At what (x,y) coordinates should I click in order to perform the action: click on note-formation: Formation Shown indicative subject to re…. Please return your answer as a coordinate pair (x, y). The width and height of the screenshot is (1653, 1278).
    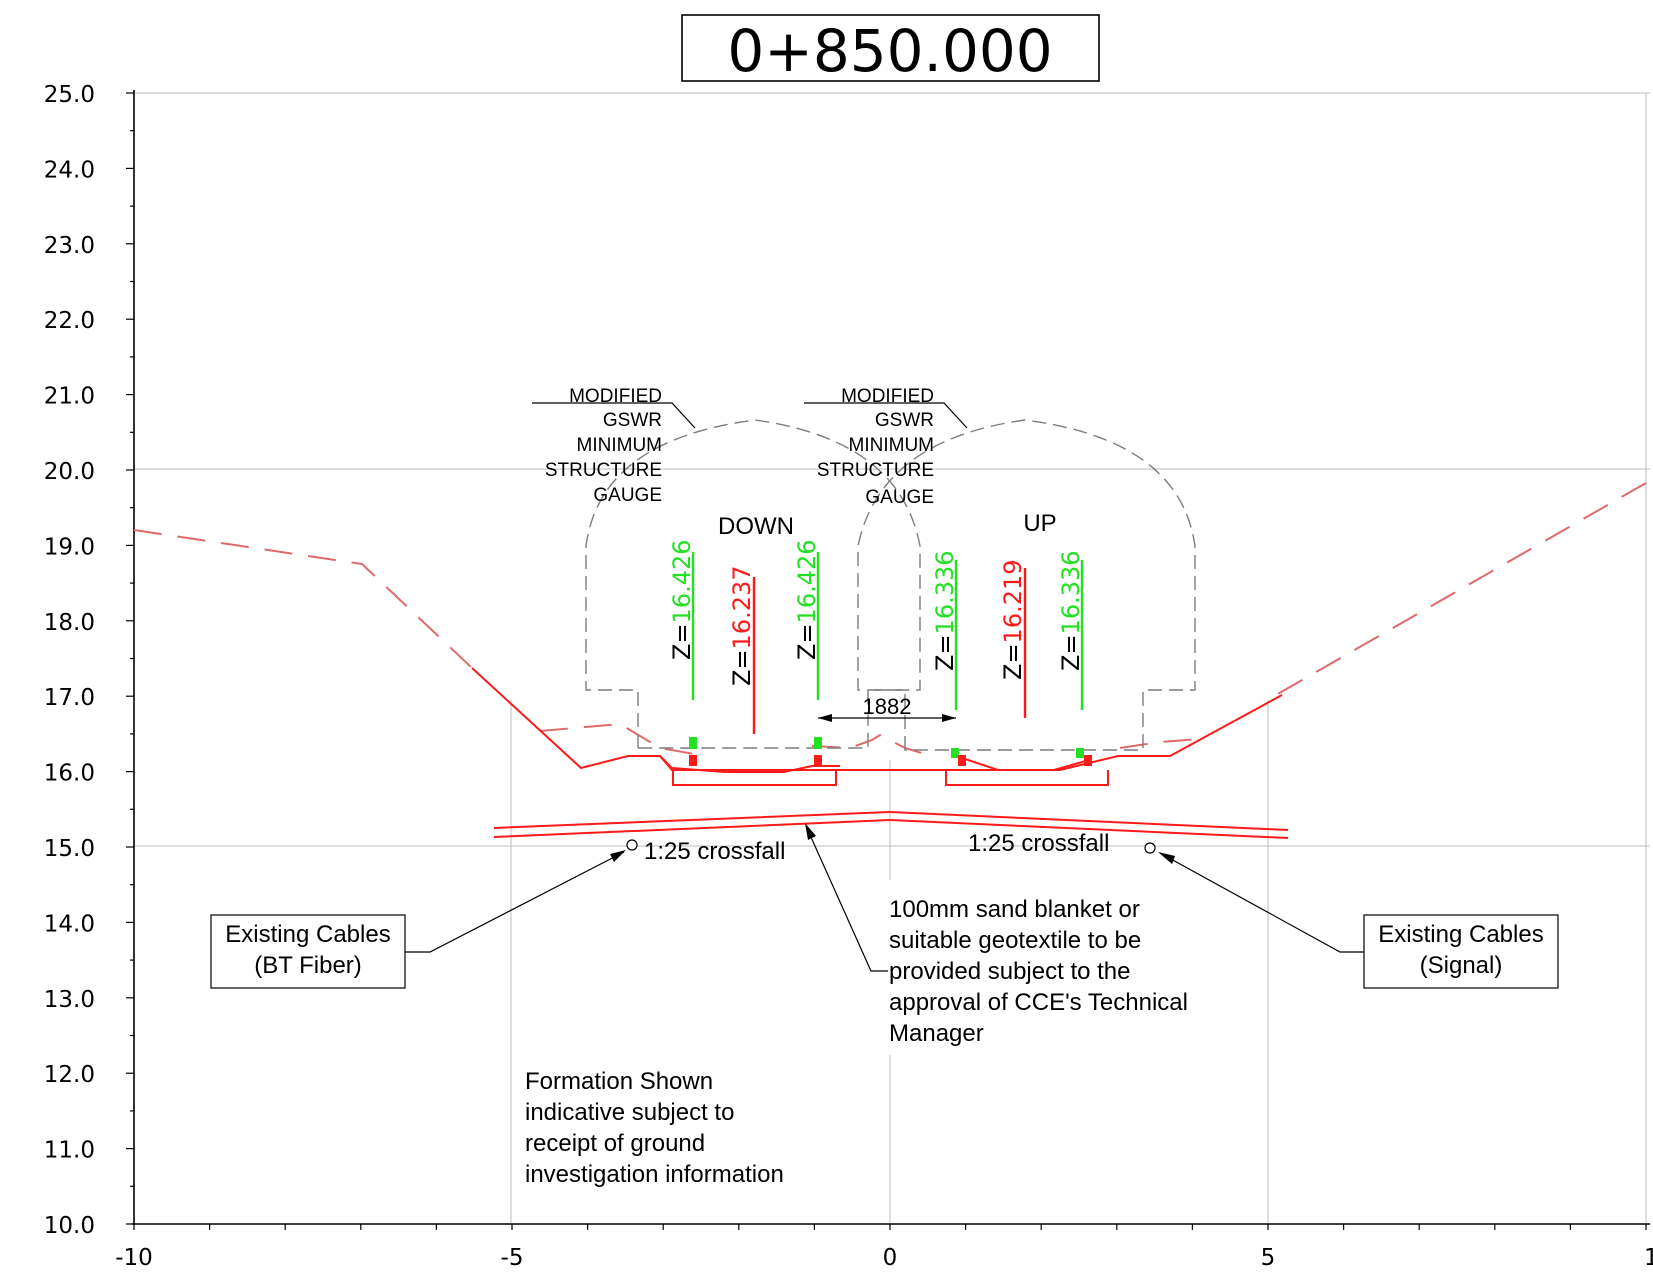
    Looking at the image, I should click on (654, 1128).